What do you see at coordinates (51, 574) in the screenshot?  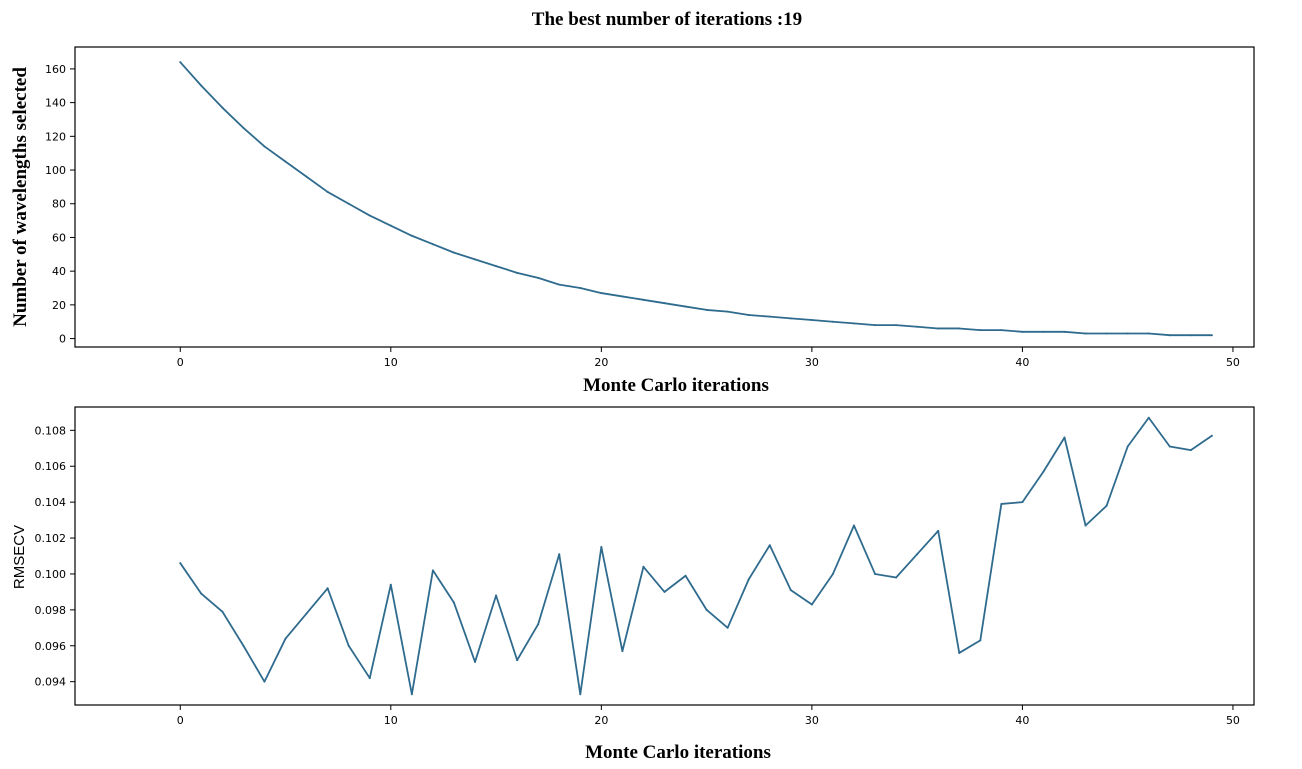 I see `y-tick-label: 0.100` at bounding box center [51, 574].